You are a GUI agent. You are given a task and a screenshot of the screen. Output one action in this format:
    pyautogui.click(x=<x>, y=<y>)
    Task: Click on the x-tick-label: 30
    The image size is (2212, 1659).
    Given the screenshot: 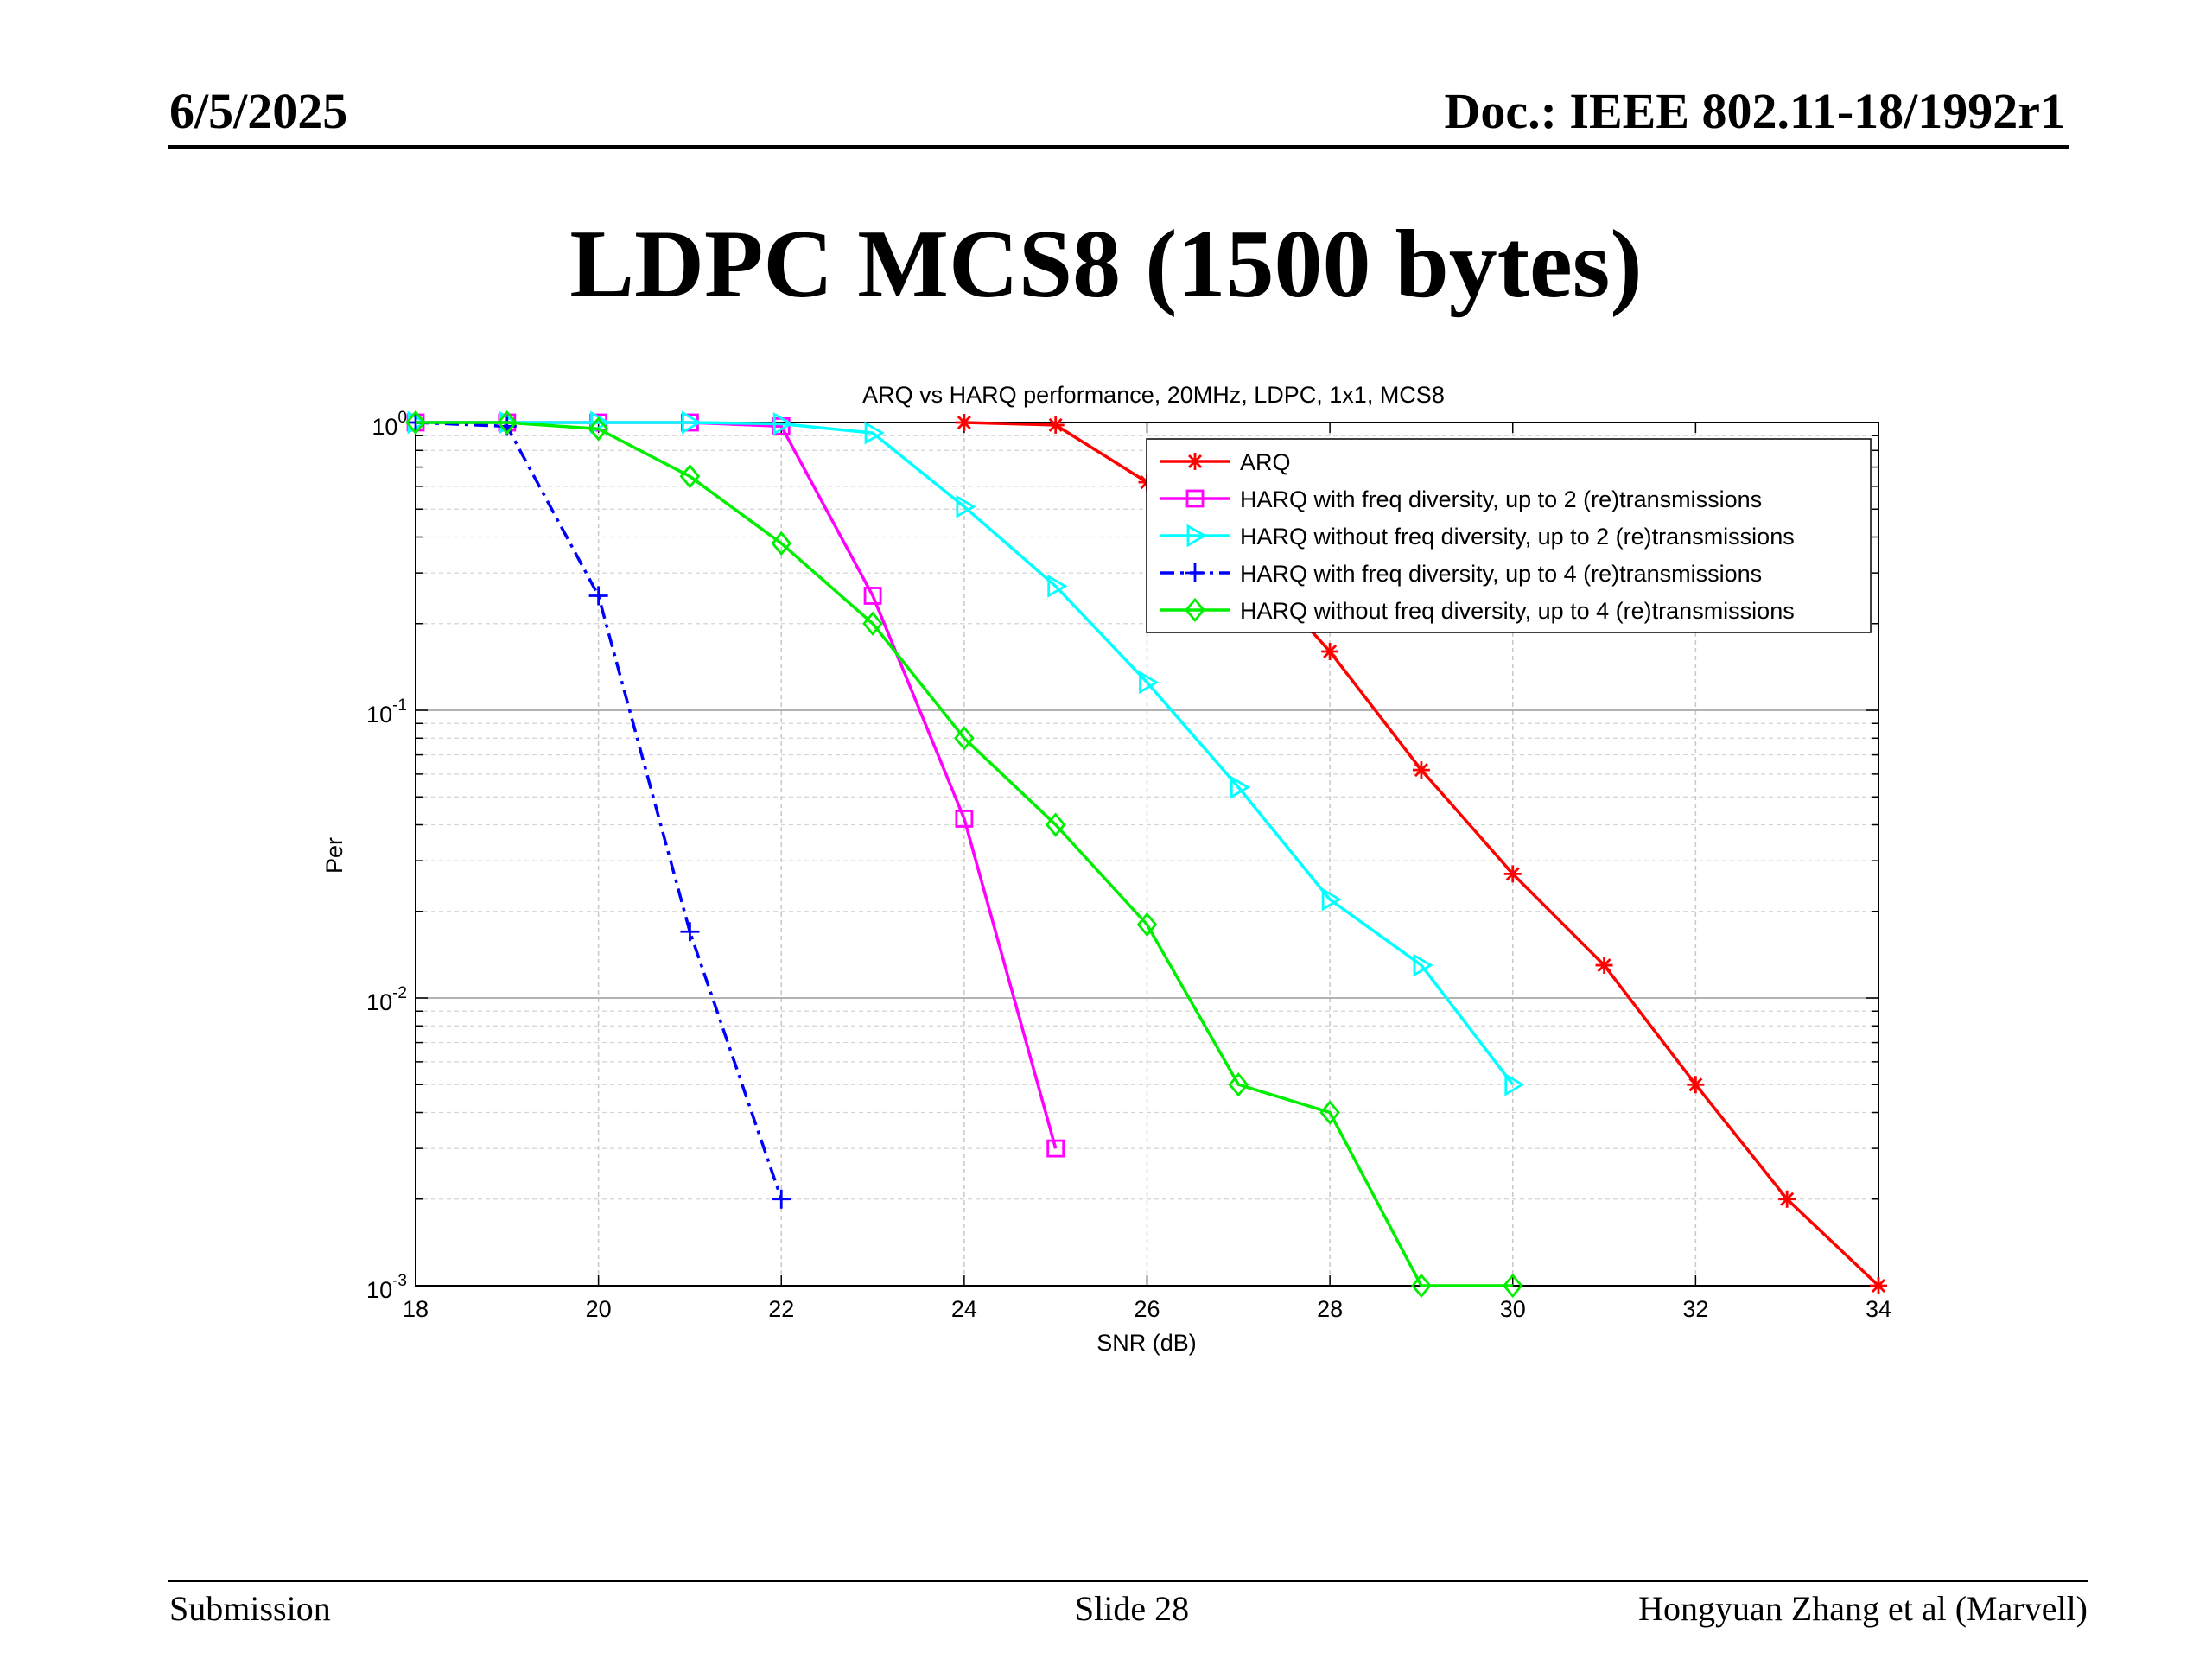 What is the action you would take?
    pyautogui.click(x=1513, y=1309)
    